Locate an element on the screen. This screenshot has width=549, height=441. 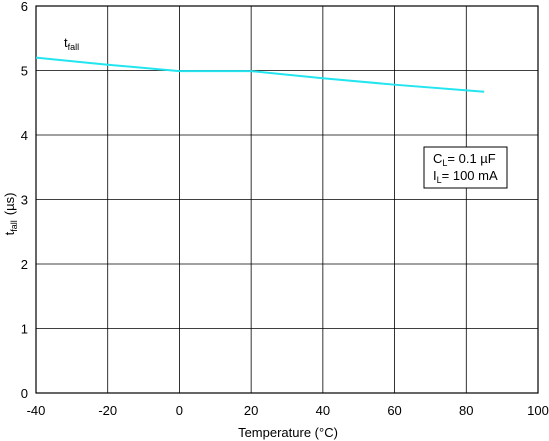
y-tick-labels: 0 1 2 3 4 5 6 is located at coordinates (24, 200).